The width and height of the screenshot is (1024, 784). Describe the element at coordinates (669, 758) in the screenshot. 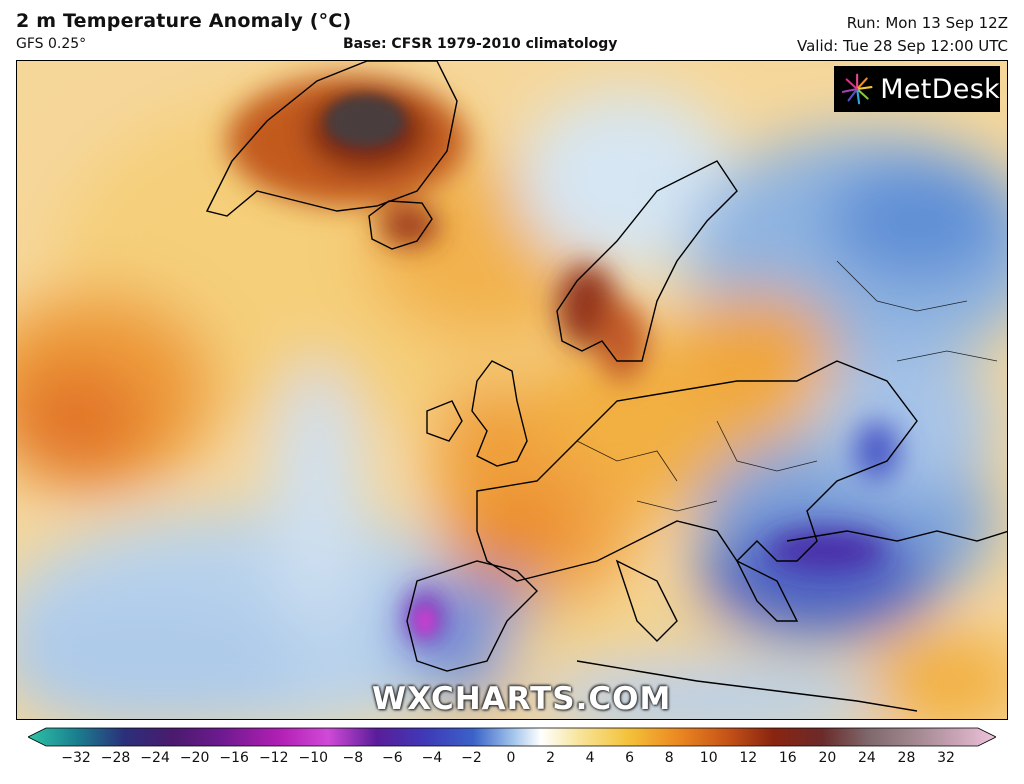

I see `legend-tick-label: 8` at that location.